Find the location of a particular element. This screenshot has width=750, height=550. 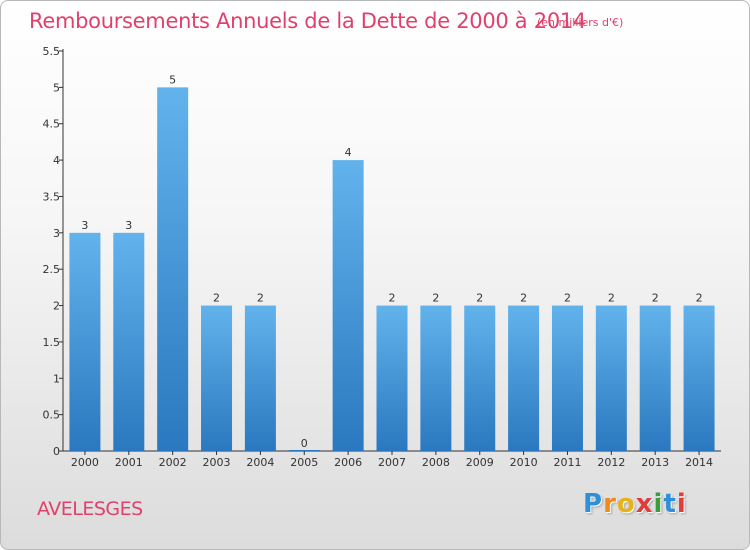

bar-2014 is located at coordinates (699, 378).